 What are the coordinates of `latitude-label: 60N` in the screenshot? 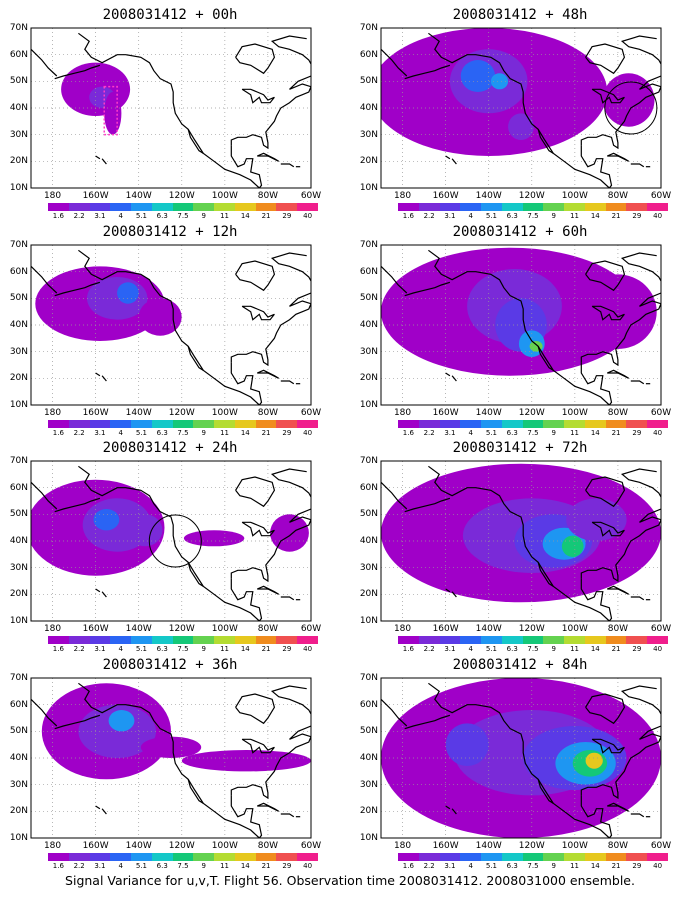 It's located at (18, 271).